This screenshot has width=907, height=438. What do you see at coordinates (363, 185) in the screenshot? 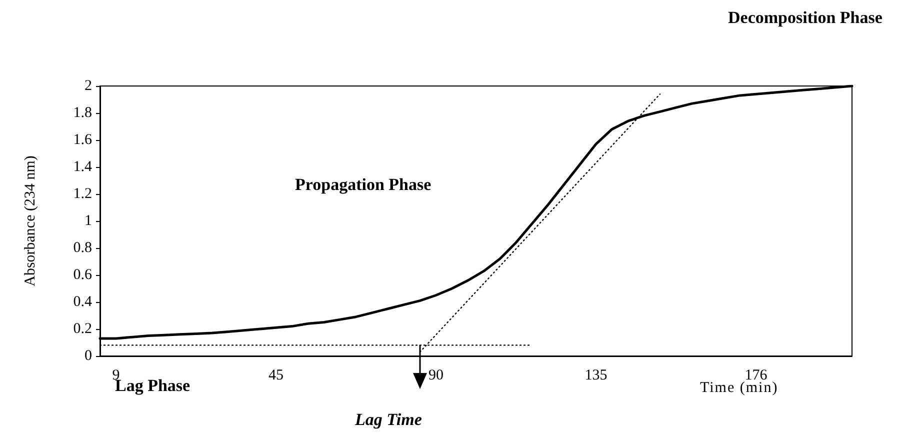
I see `annotation: Propagation Phase` at bounding box center [363, 185].